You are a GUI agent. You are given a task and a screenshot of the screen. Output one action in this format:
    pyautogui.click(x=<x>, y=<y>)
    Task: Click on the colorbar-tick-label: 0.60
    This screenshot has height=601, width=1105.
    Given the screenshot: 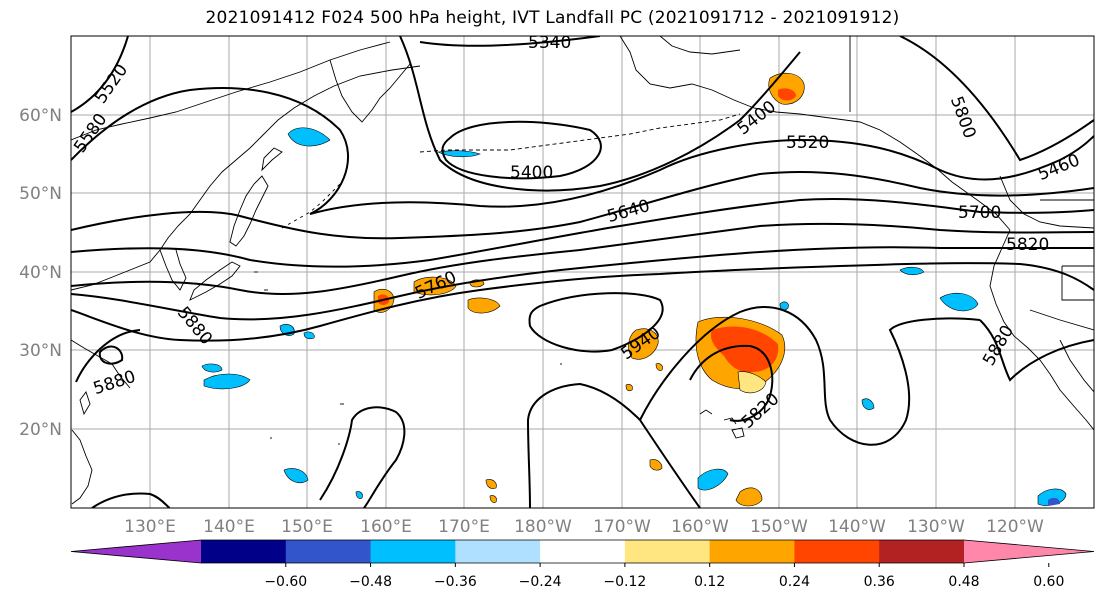 What is the action you would take?
    pyautogui.click(x=1048, y=582)
    